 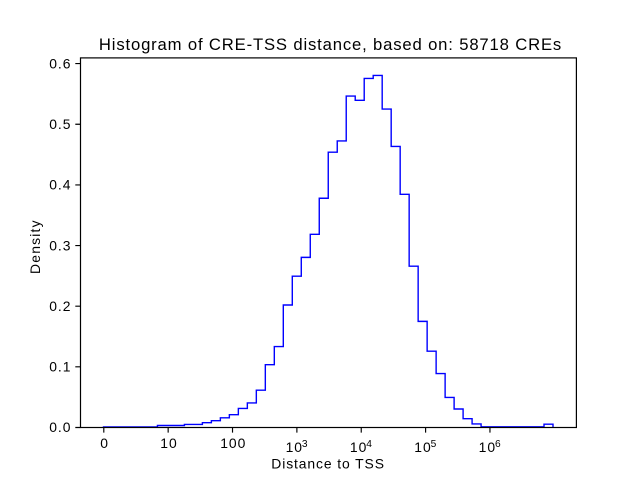 I want to click on svg-text: 0.4, so click(x=60, y=185).